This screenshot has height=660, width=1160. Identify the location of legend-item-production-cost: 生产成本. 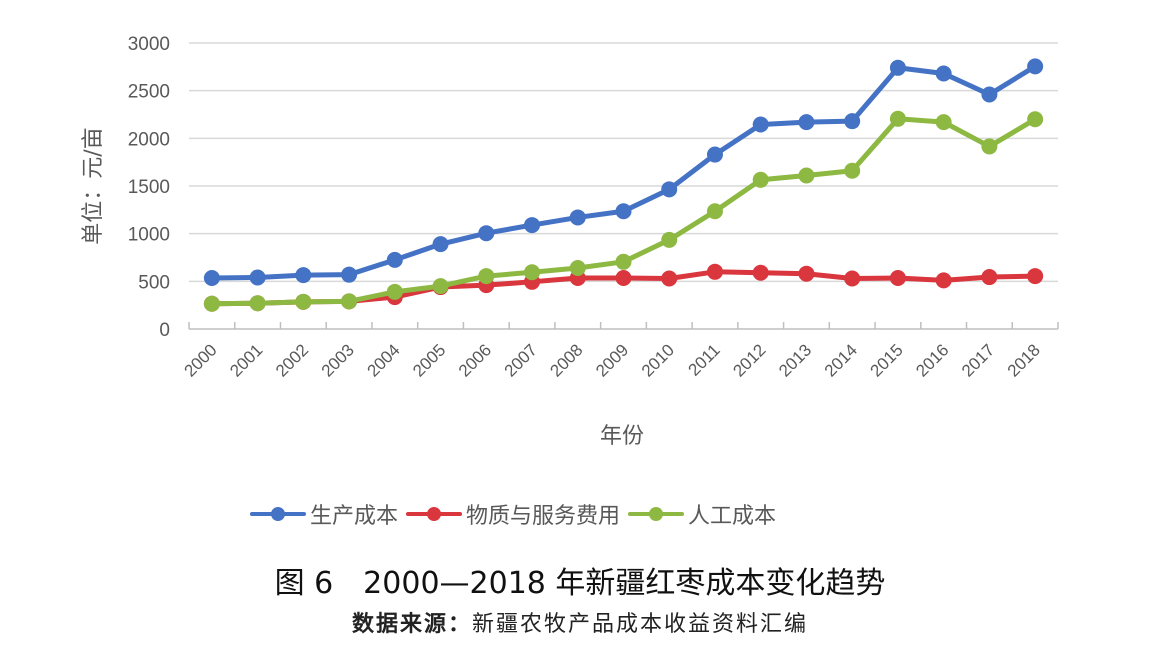
(324, 514).